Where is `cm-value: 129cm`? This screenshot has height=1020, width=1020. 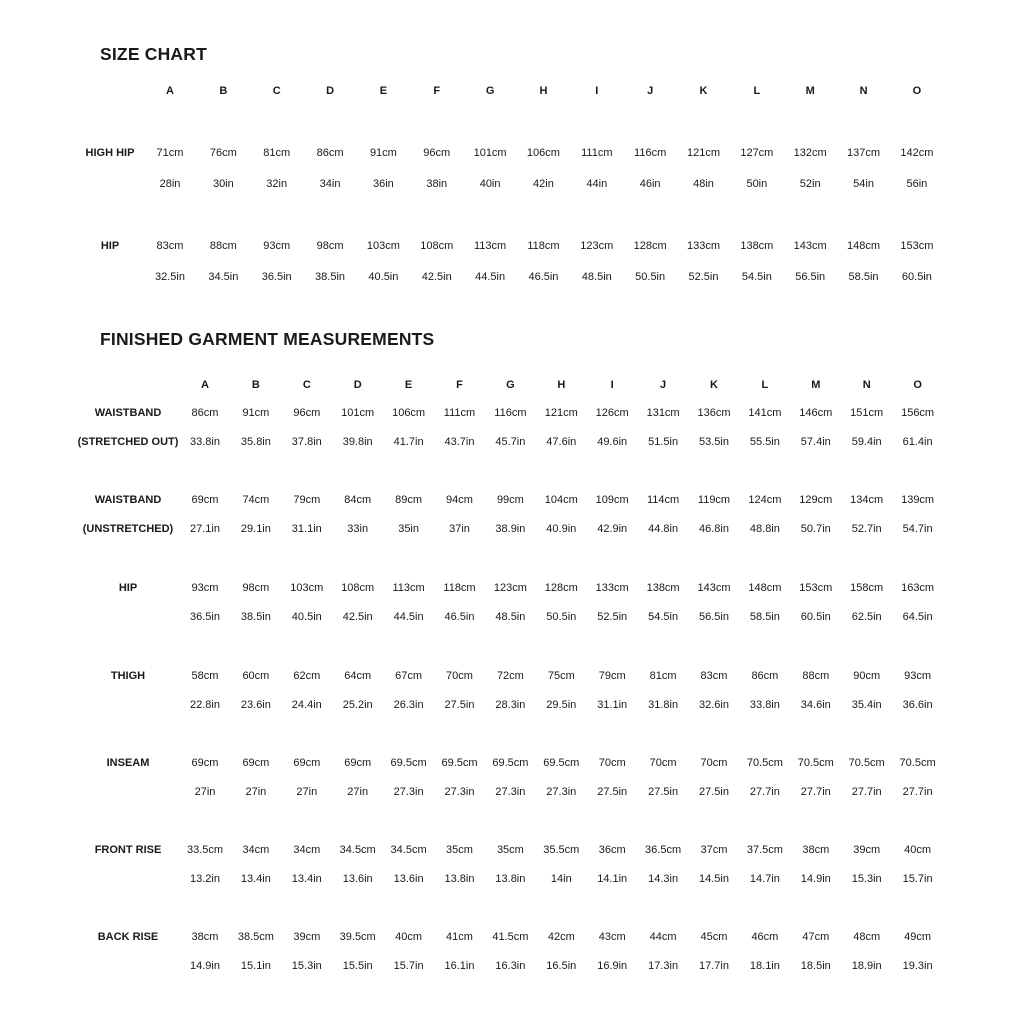 cm-value: 129cm is located at coordinates (816, 500).